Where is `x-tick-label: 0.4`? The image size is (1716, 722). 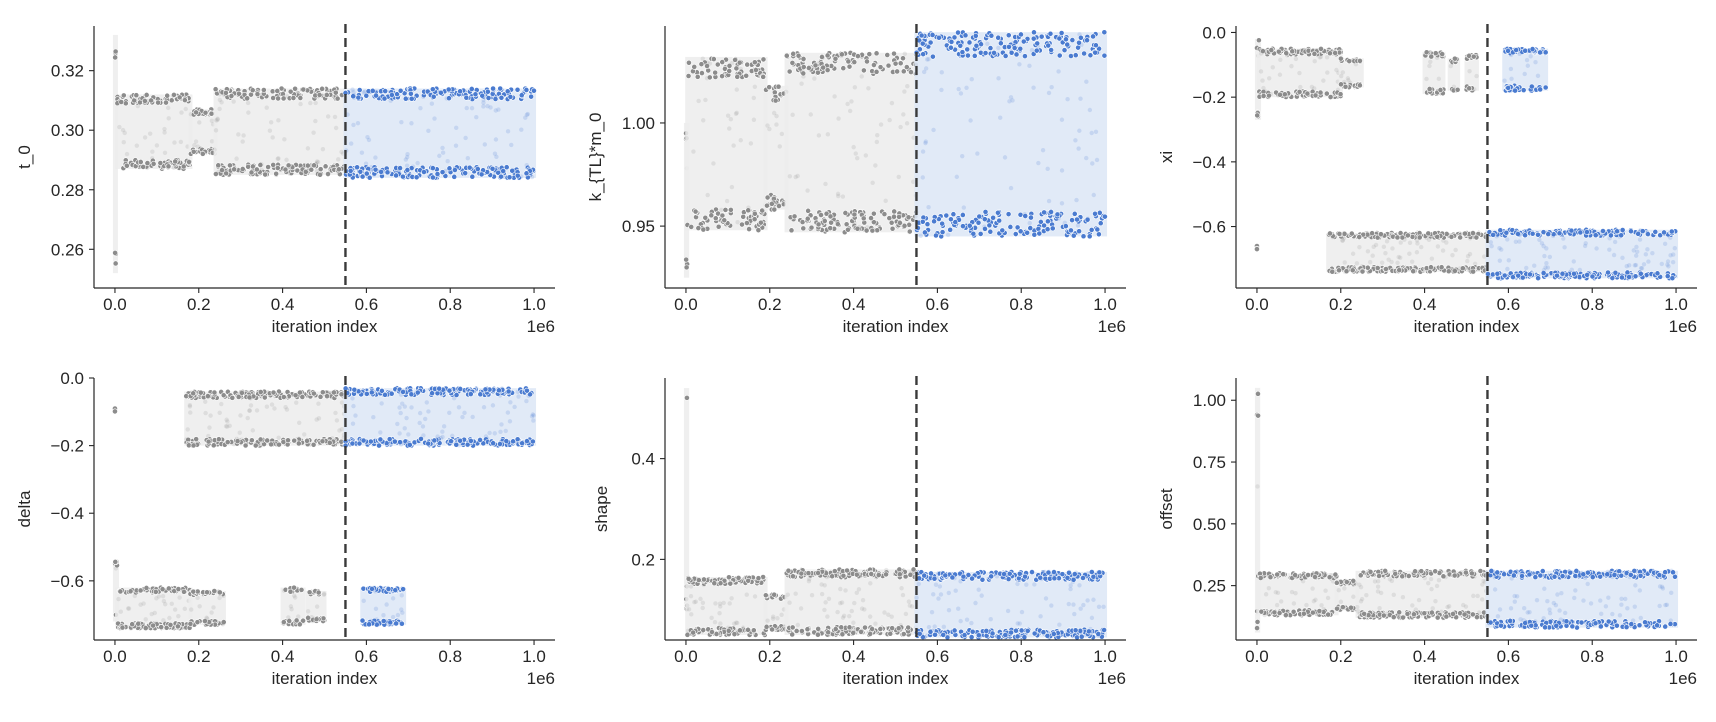 x-tick-label: 0.4 is located at coordinates (854, 304).